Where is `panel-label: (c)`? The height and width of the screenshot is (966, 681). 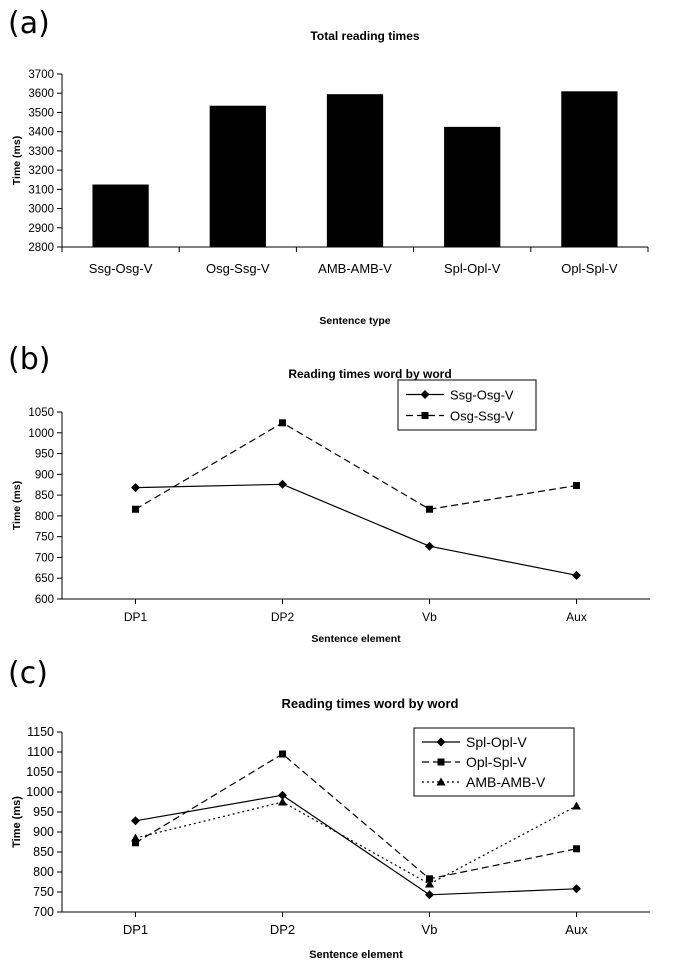
panel-label: (c) is located at coordinates (28, 673).